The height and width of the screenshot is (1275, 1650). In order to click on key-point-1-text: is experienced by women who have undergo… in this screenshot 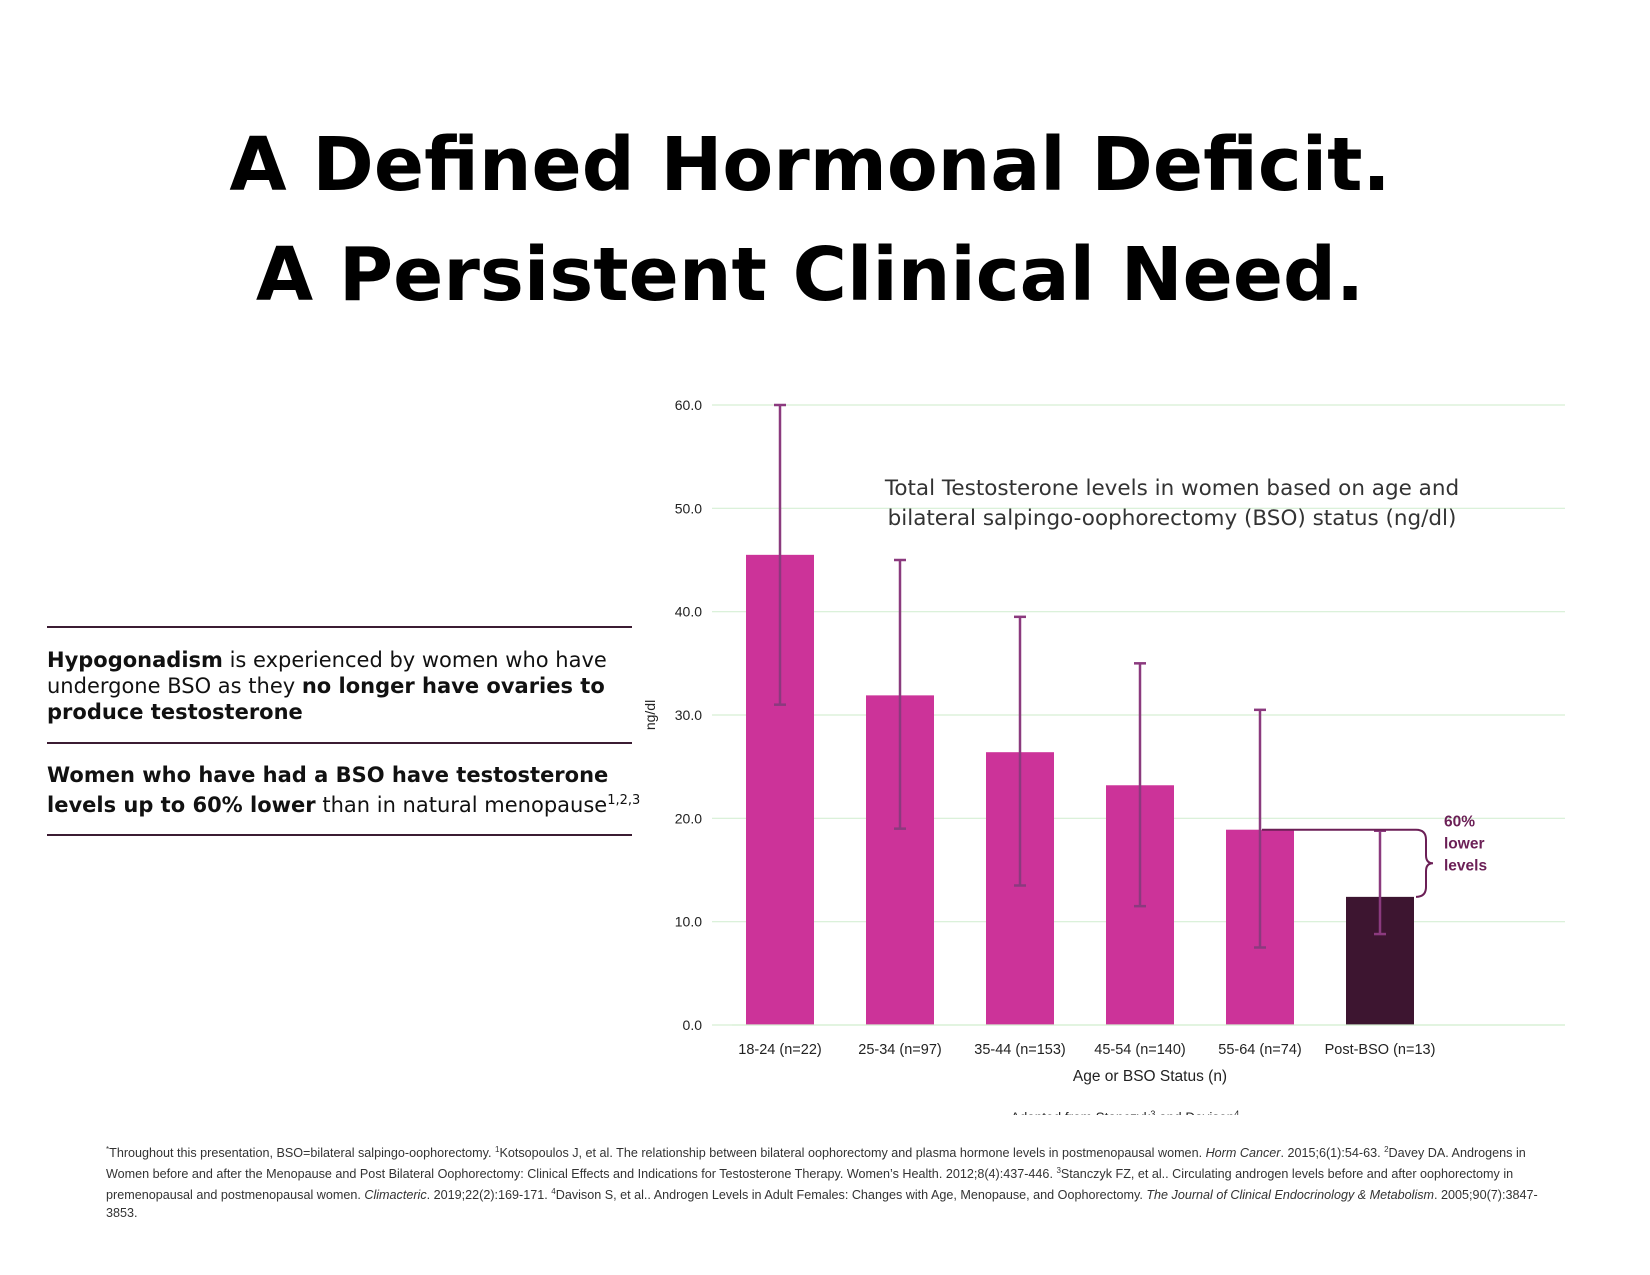, I will do `click(327, 673)`.